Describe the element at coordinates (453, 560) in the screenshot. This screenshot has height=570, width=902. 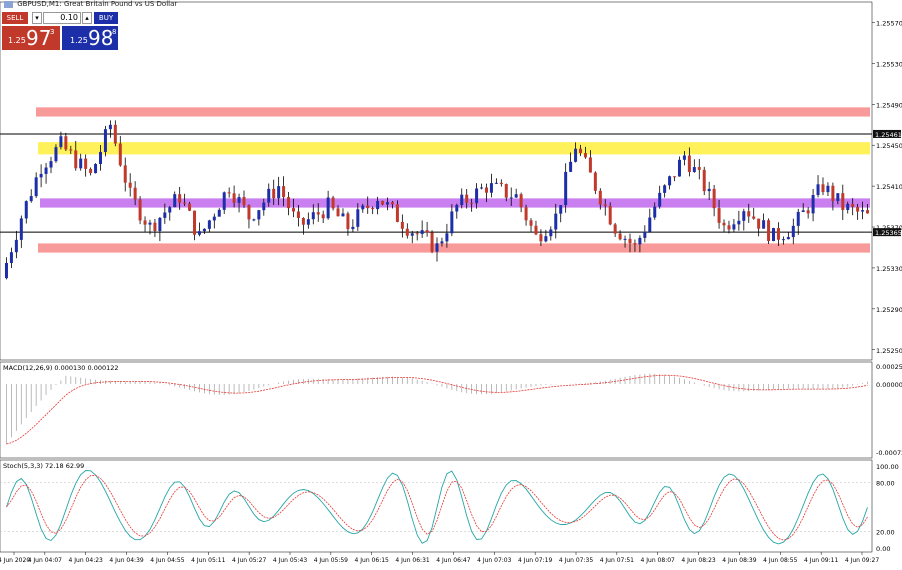
I see `time-tick-label: 4 Jun 06:47` at that location.